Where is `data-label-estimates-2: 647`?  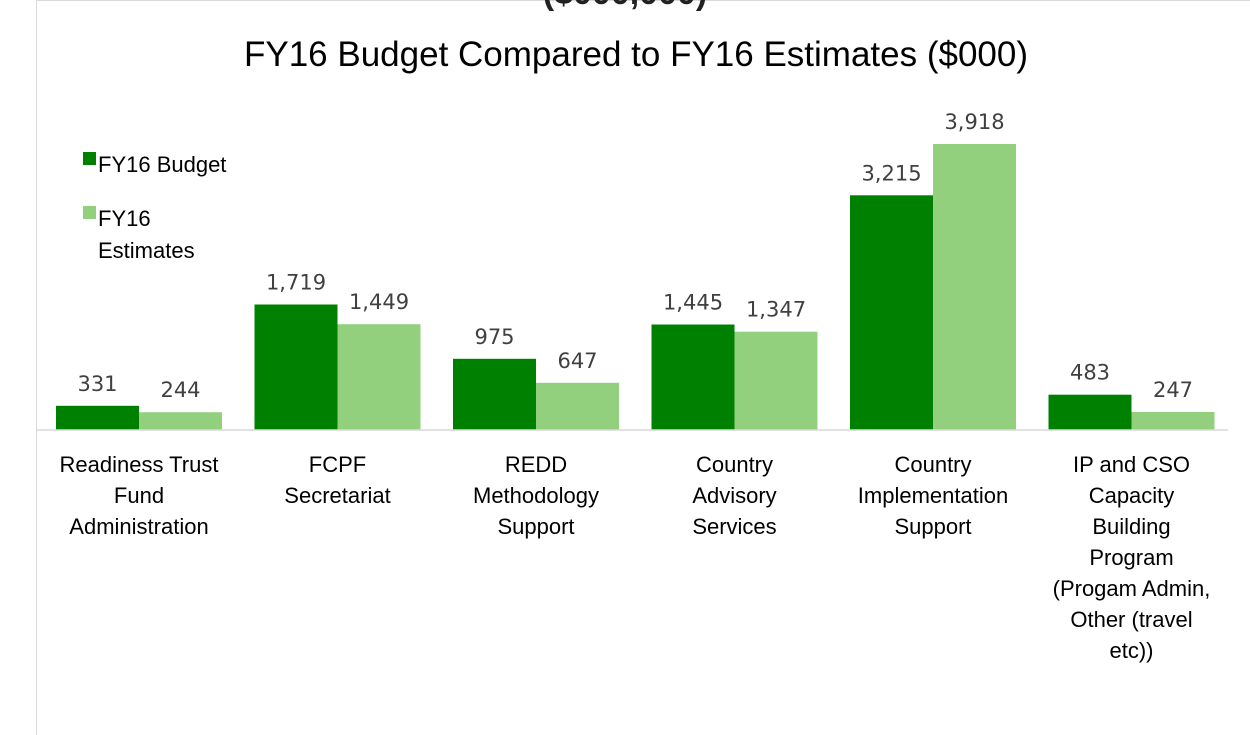 data-label-estimates-2: 647 is located at coordinates (577, 361).